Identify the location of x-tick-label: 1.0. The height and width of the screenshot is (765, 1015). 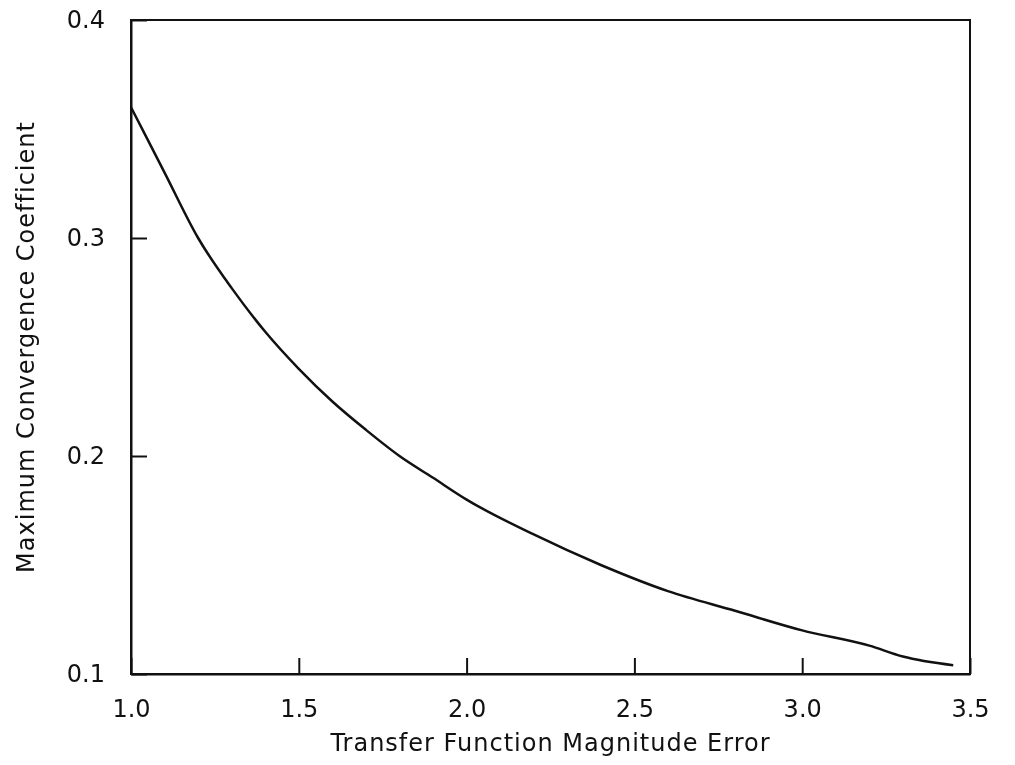
(131, 709).